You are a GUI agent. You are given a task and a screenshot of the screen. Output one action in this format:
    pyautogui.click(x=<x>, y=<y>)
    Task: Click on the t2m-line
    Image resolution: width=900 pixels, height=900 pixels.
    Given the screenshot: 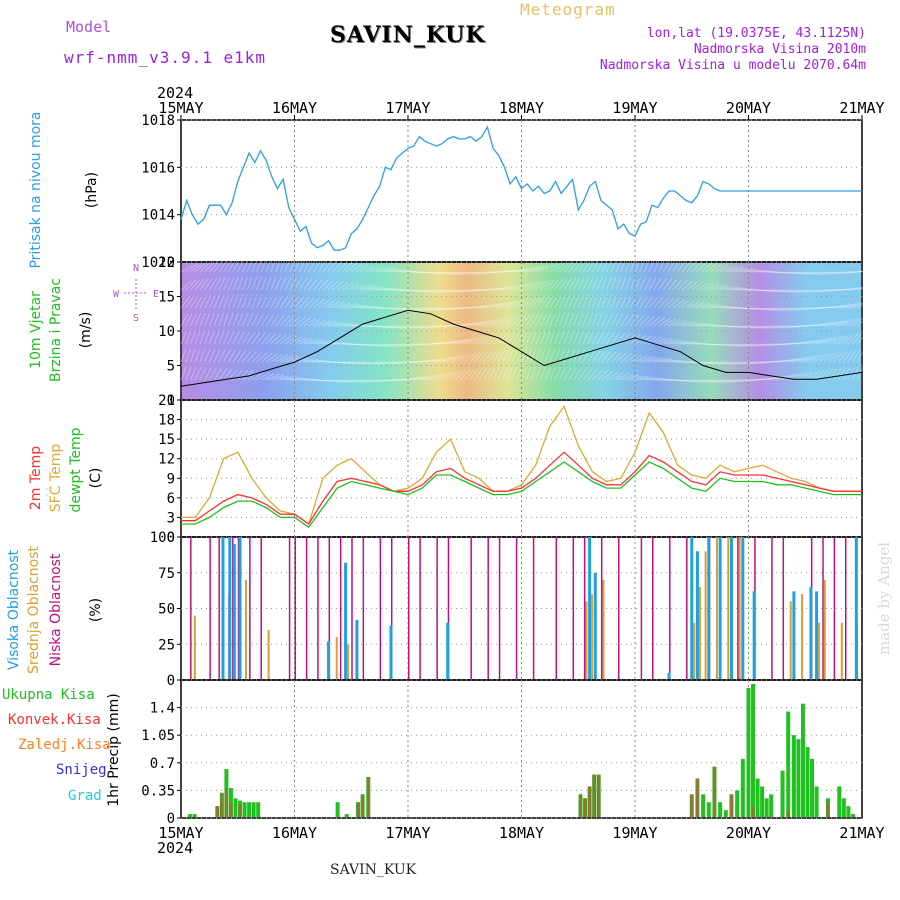 What is the action you would take?
    pyautogui.click(x=521, y=488)
    